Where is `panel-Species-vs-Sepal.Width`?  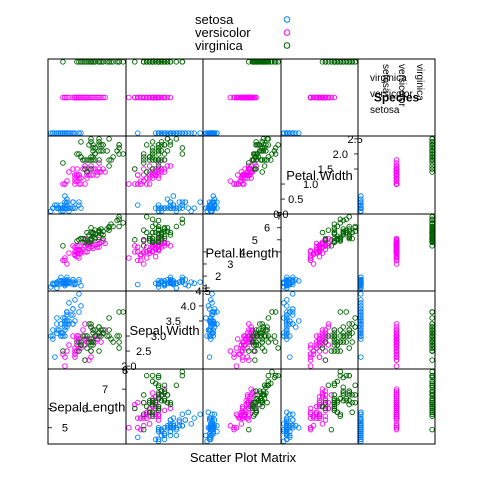 panel-Species-vs-Sepal.Width is located at coordinates (164, 97).